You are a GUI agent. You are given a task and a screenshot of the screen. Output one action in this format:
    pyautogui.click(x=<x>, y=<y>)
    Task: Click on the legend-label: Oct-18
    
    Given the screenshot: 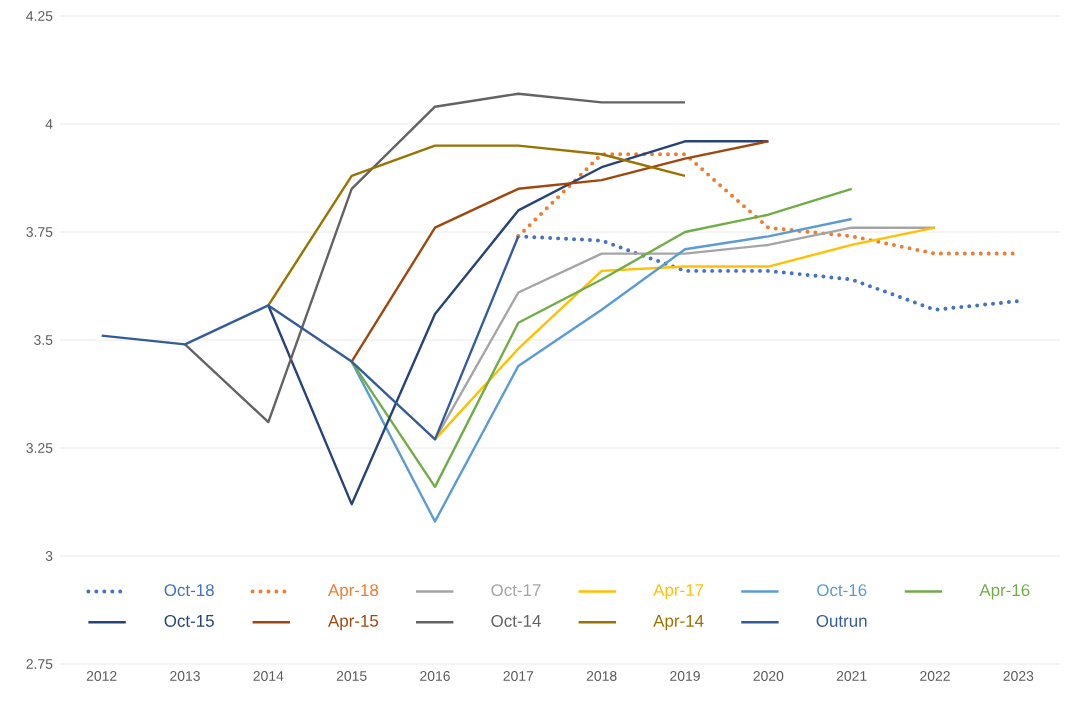 What is the action you would take?
    pyautogui.click(x=189, y=590)
    